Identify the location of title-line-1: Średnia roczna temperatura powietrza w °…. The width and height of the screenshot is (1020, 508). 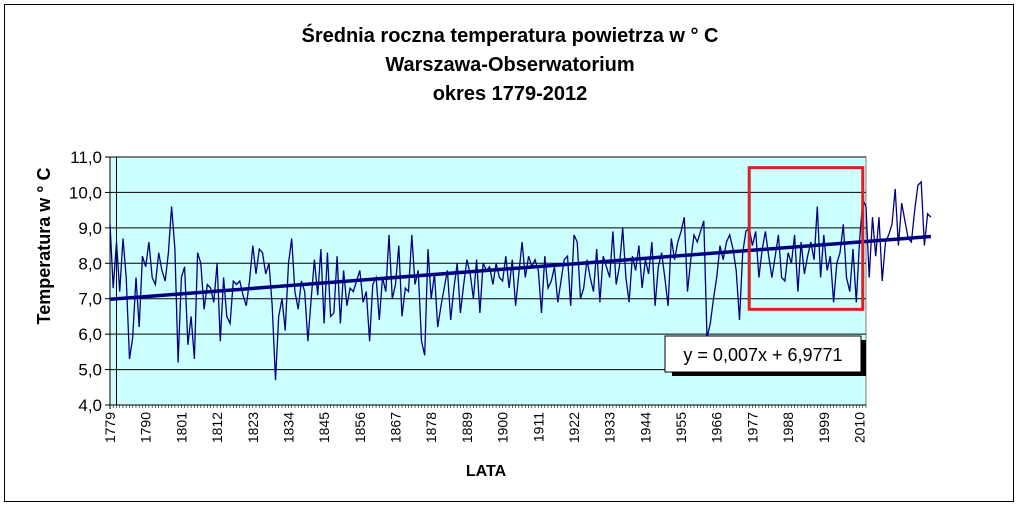
(510, 36).